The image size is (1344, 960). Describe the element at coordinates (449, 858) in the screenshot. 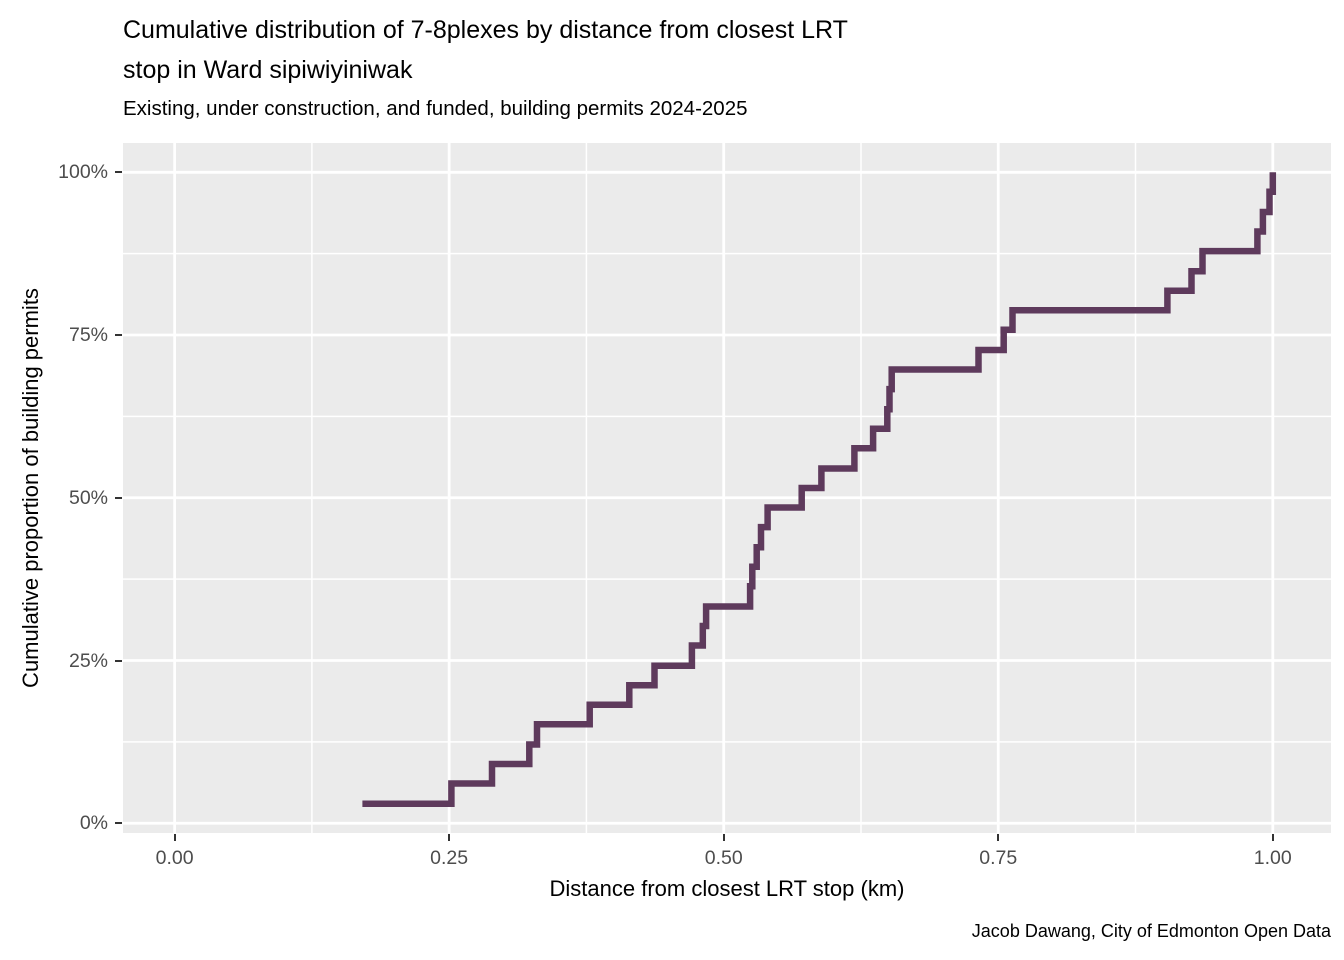

I see `x-tick-label: 0.25` at that location.